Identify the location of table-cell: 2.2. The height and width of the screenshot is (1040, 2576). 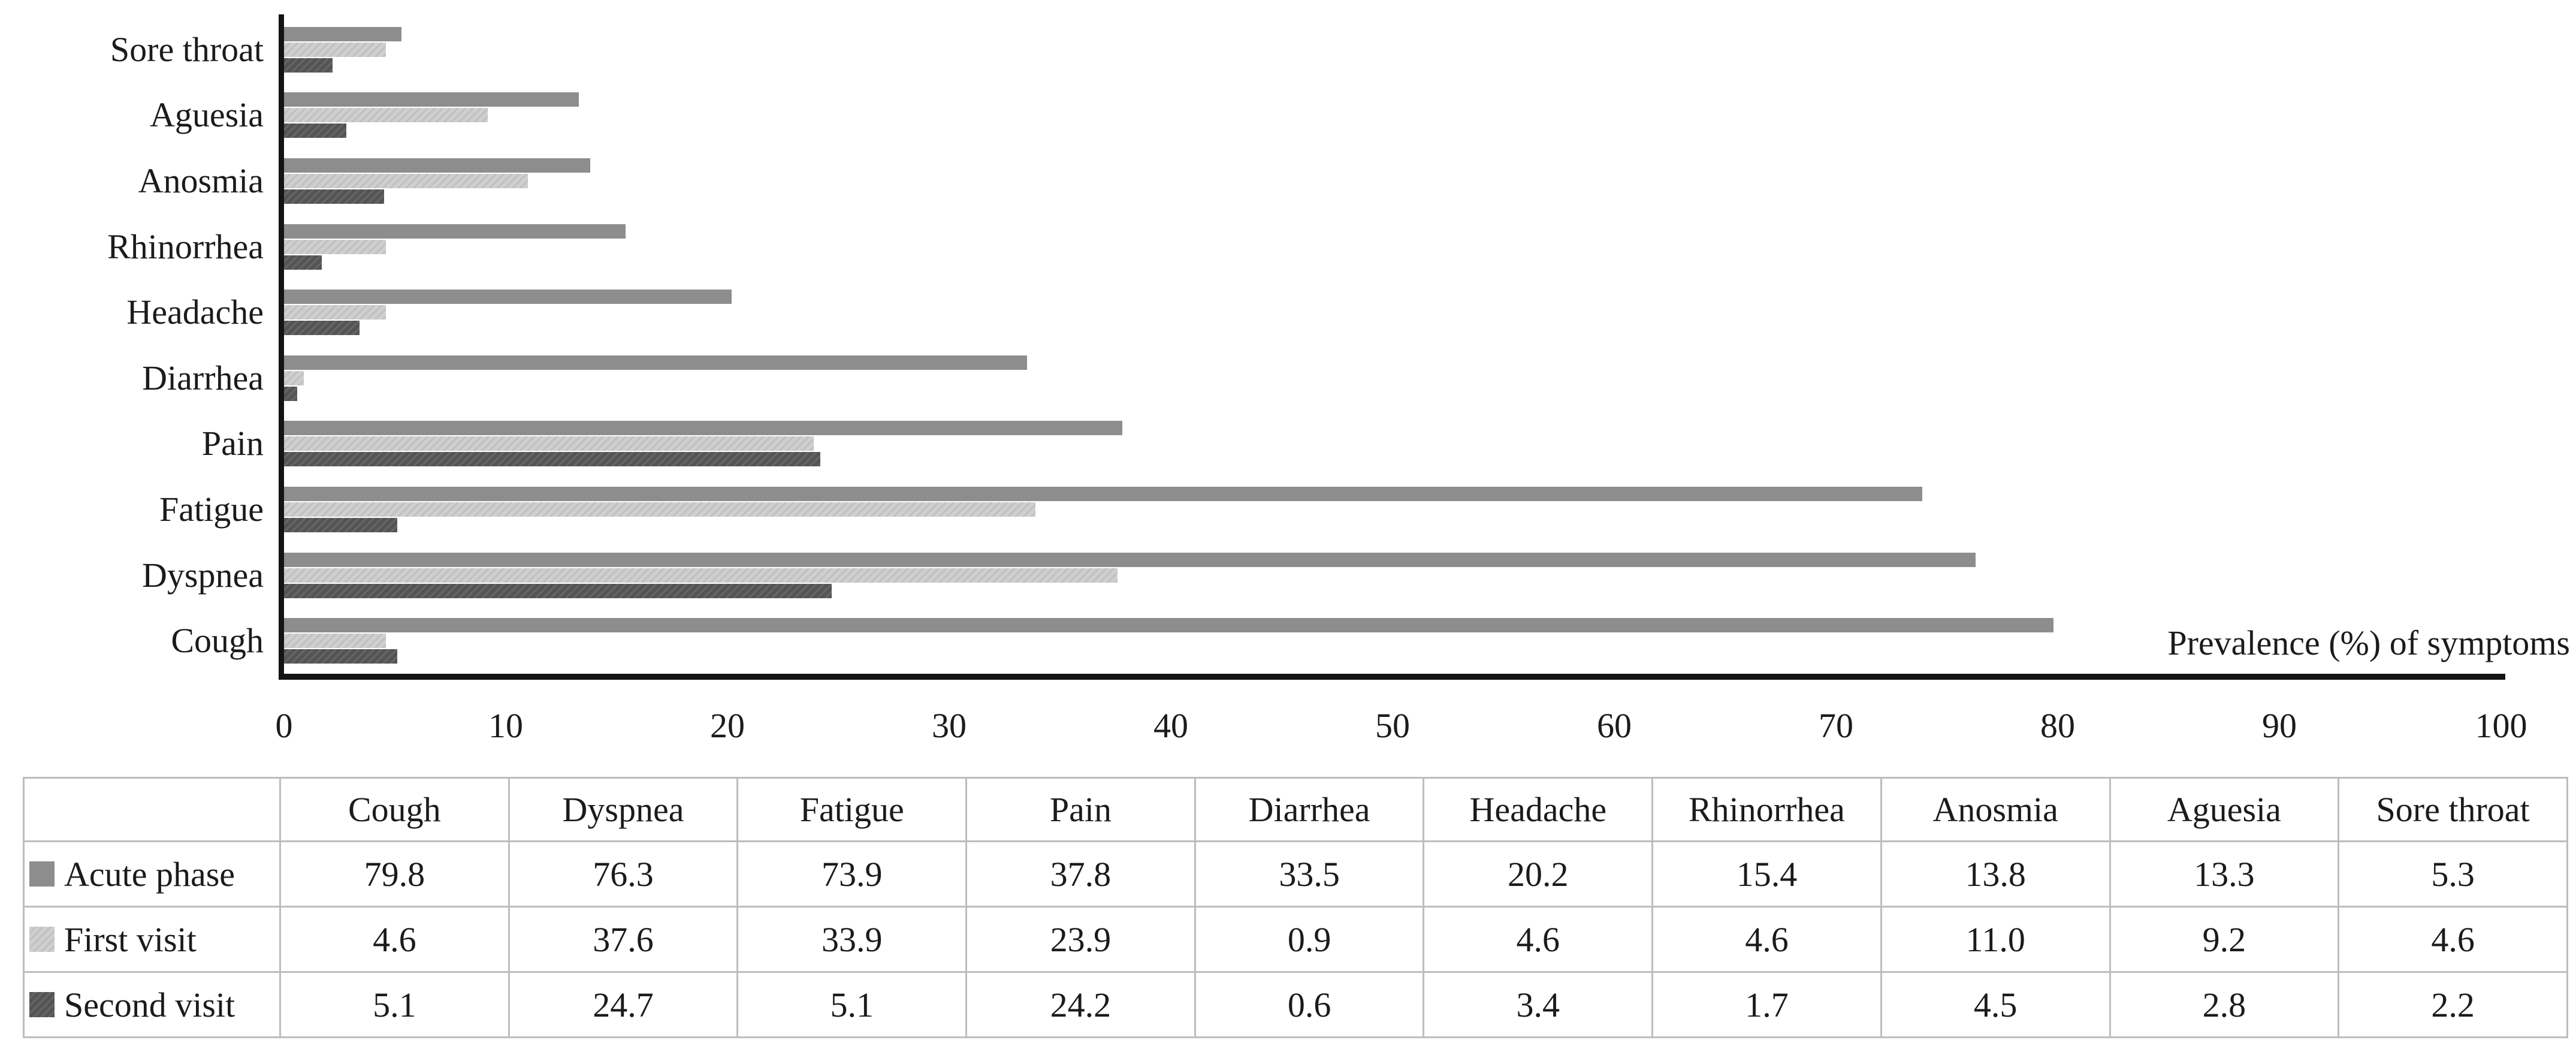
(2453, 1004).